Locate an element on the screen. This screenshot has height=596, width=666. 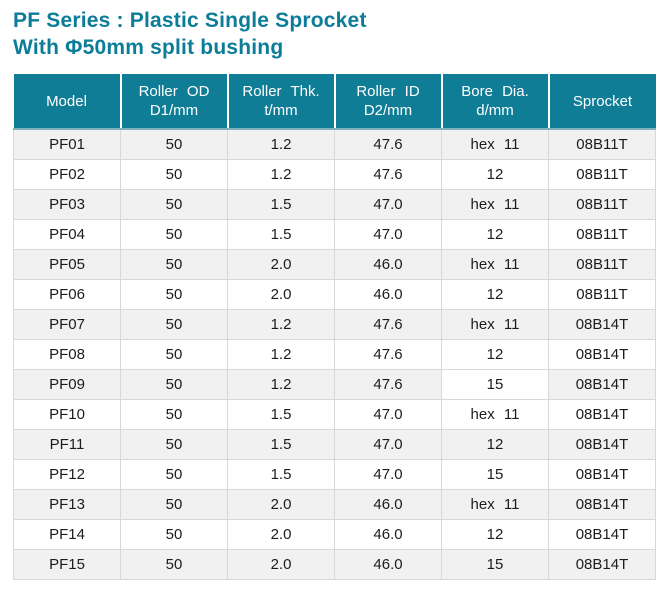
cell-sprocket-pf01: 08B11T is located at coordinates (602, 144).